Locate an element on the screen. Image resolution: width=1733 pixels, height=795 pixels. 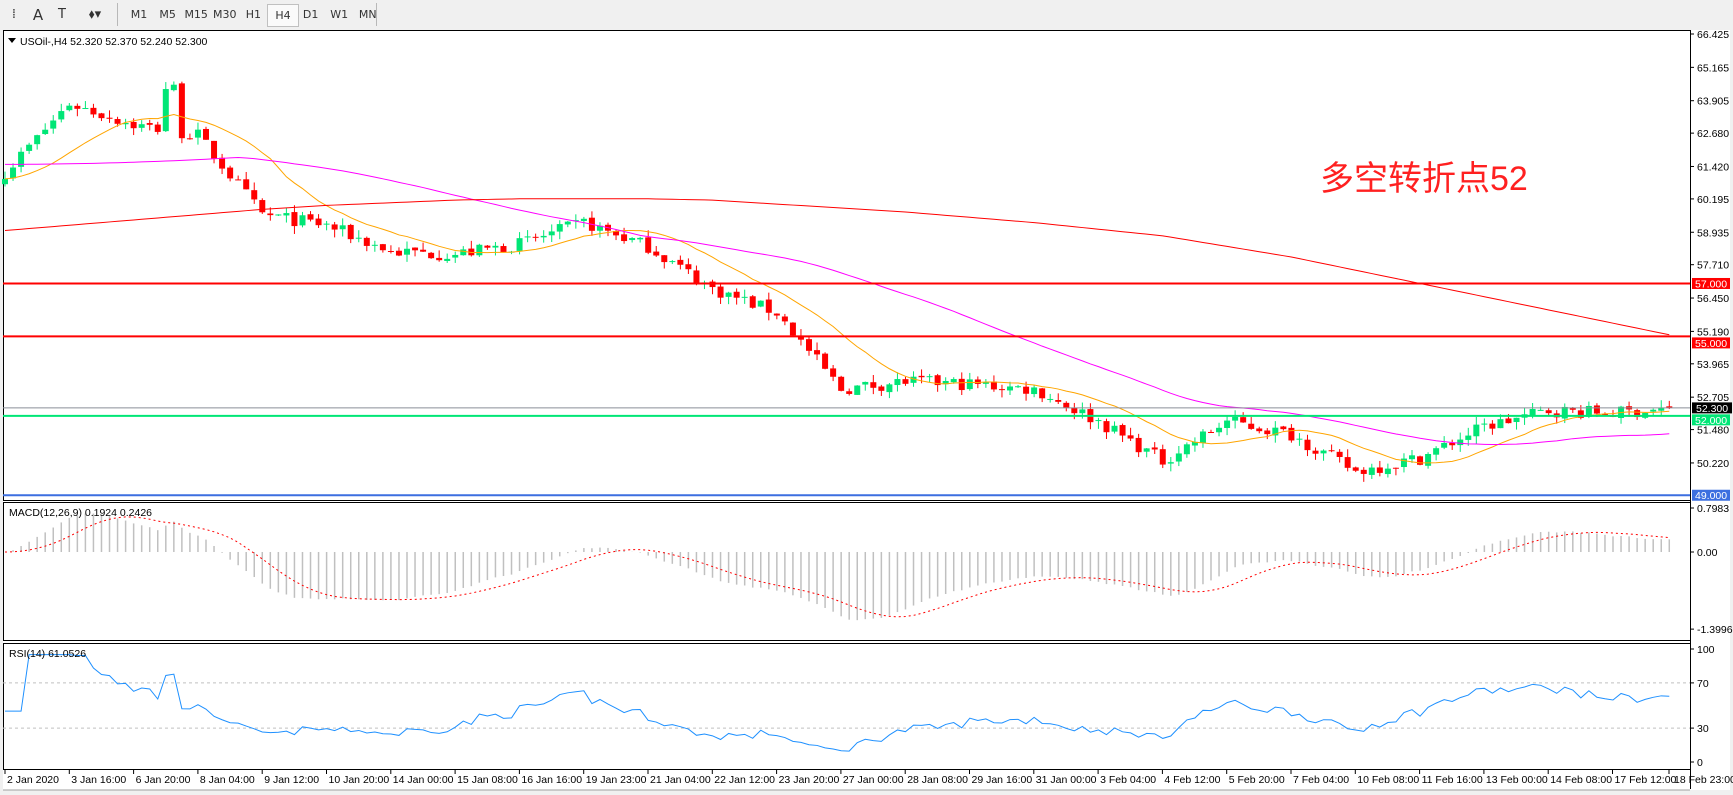
price-tick-label: 66.425 is located at coordinates (1713, 35).